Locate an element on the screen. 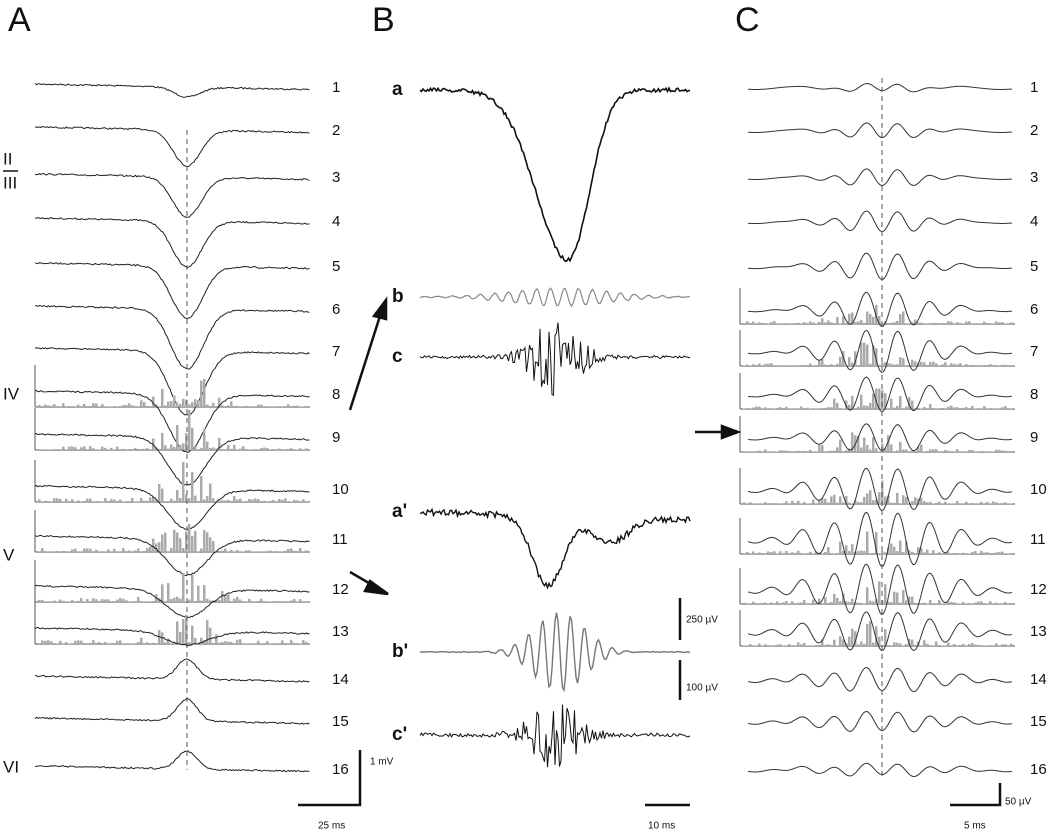  trace-label: c is located at coordinates (397, 356).